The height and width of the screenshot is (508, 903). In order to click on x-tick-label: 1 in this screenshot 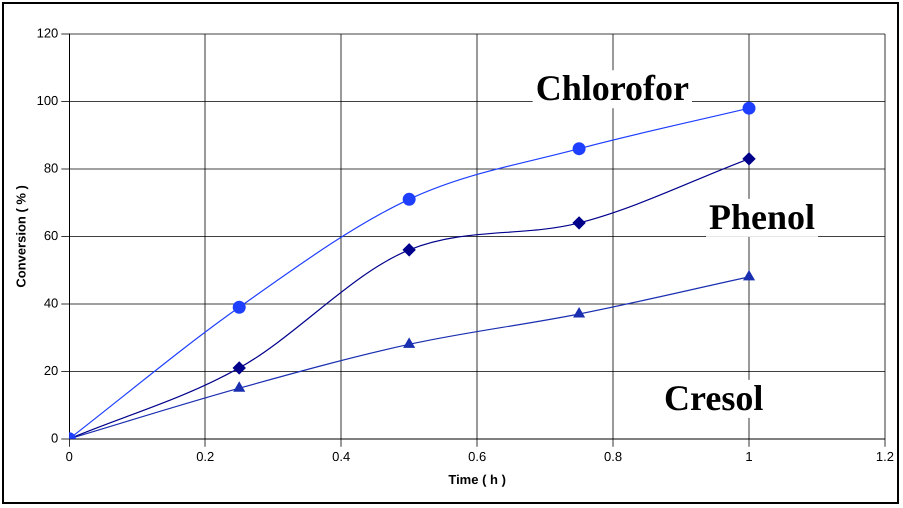, I will do `click(749, 456)`.